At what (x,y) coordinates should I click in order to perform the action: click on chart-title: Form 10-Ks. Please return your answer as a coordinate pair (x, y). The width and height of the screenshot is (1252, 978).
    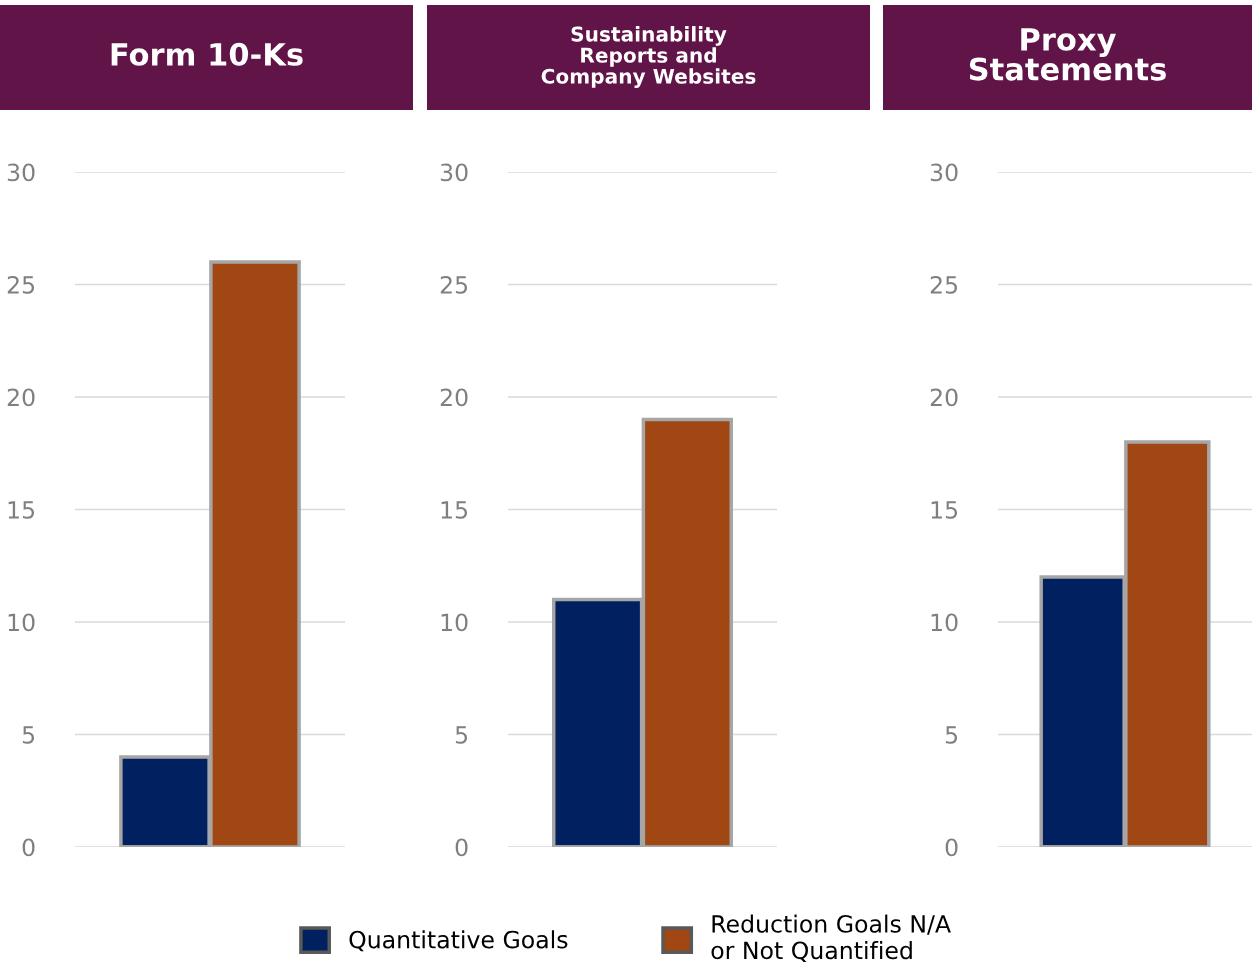
    Looking at the image, I should click on (207, 54).